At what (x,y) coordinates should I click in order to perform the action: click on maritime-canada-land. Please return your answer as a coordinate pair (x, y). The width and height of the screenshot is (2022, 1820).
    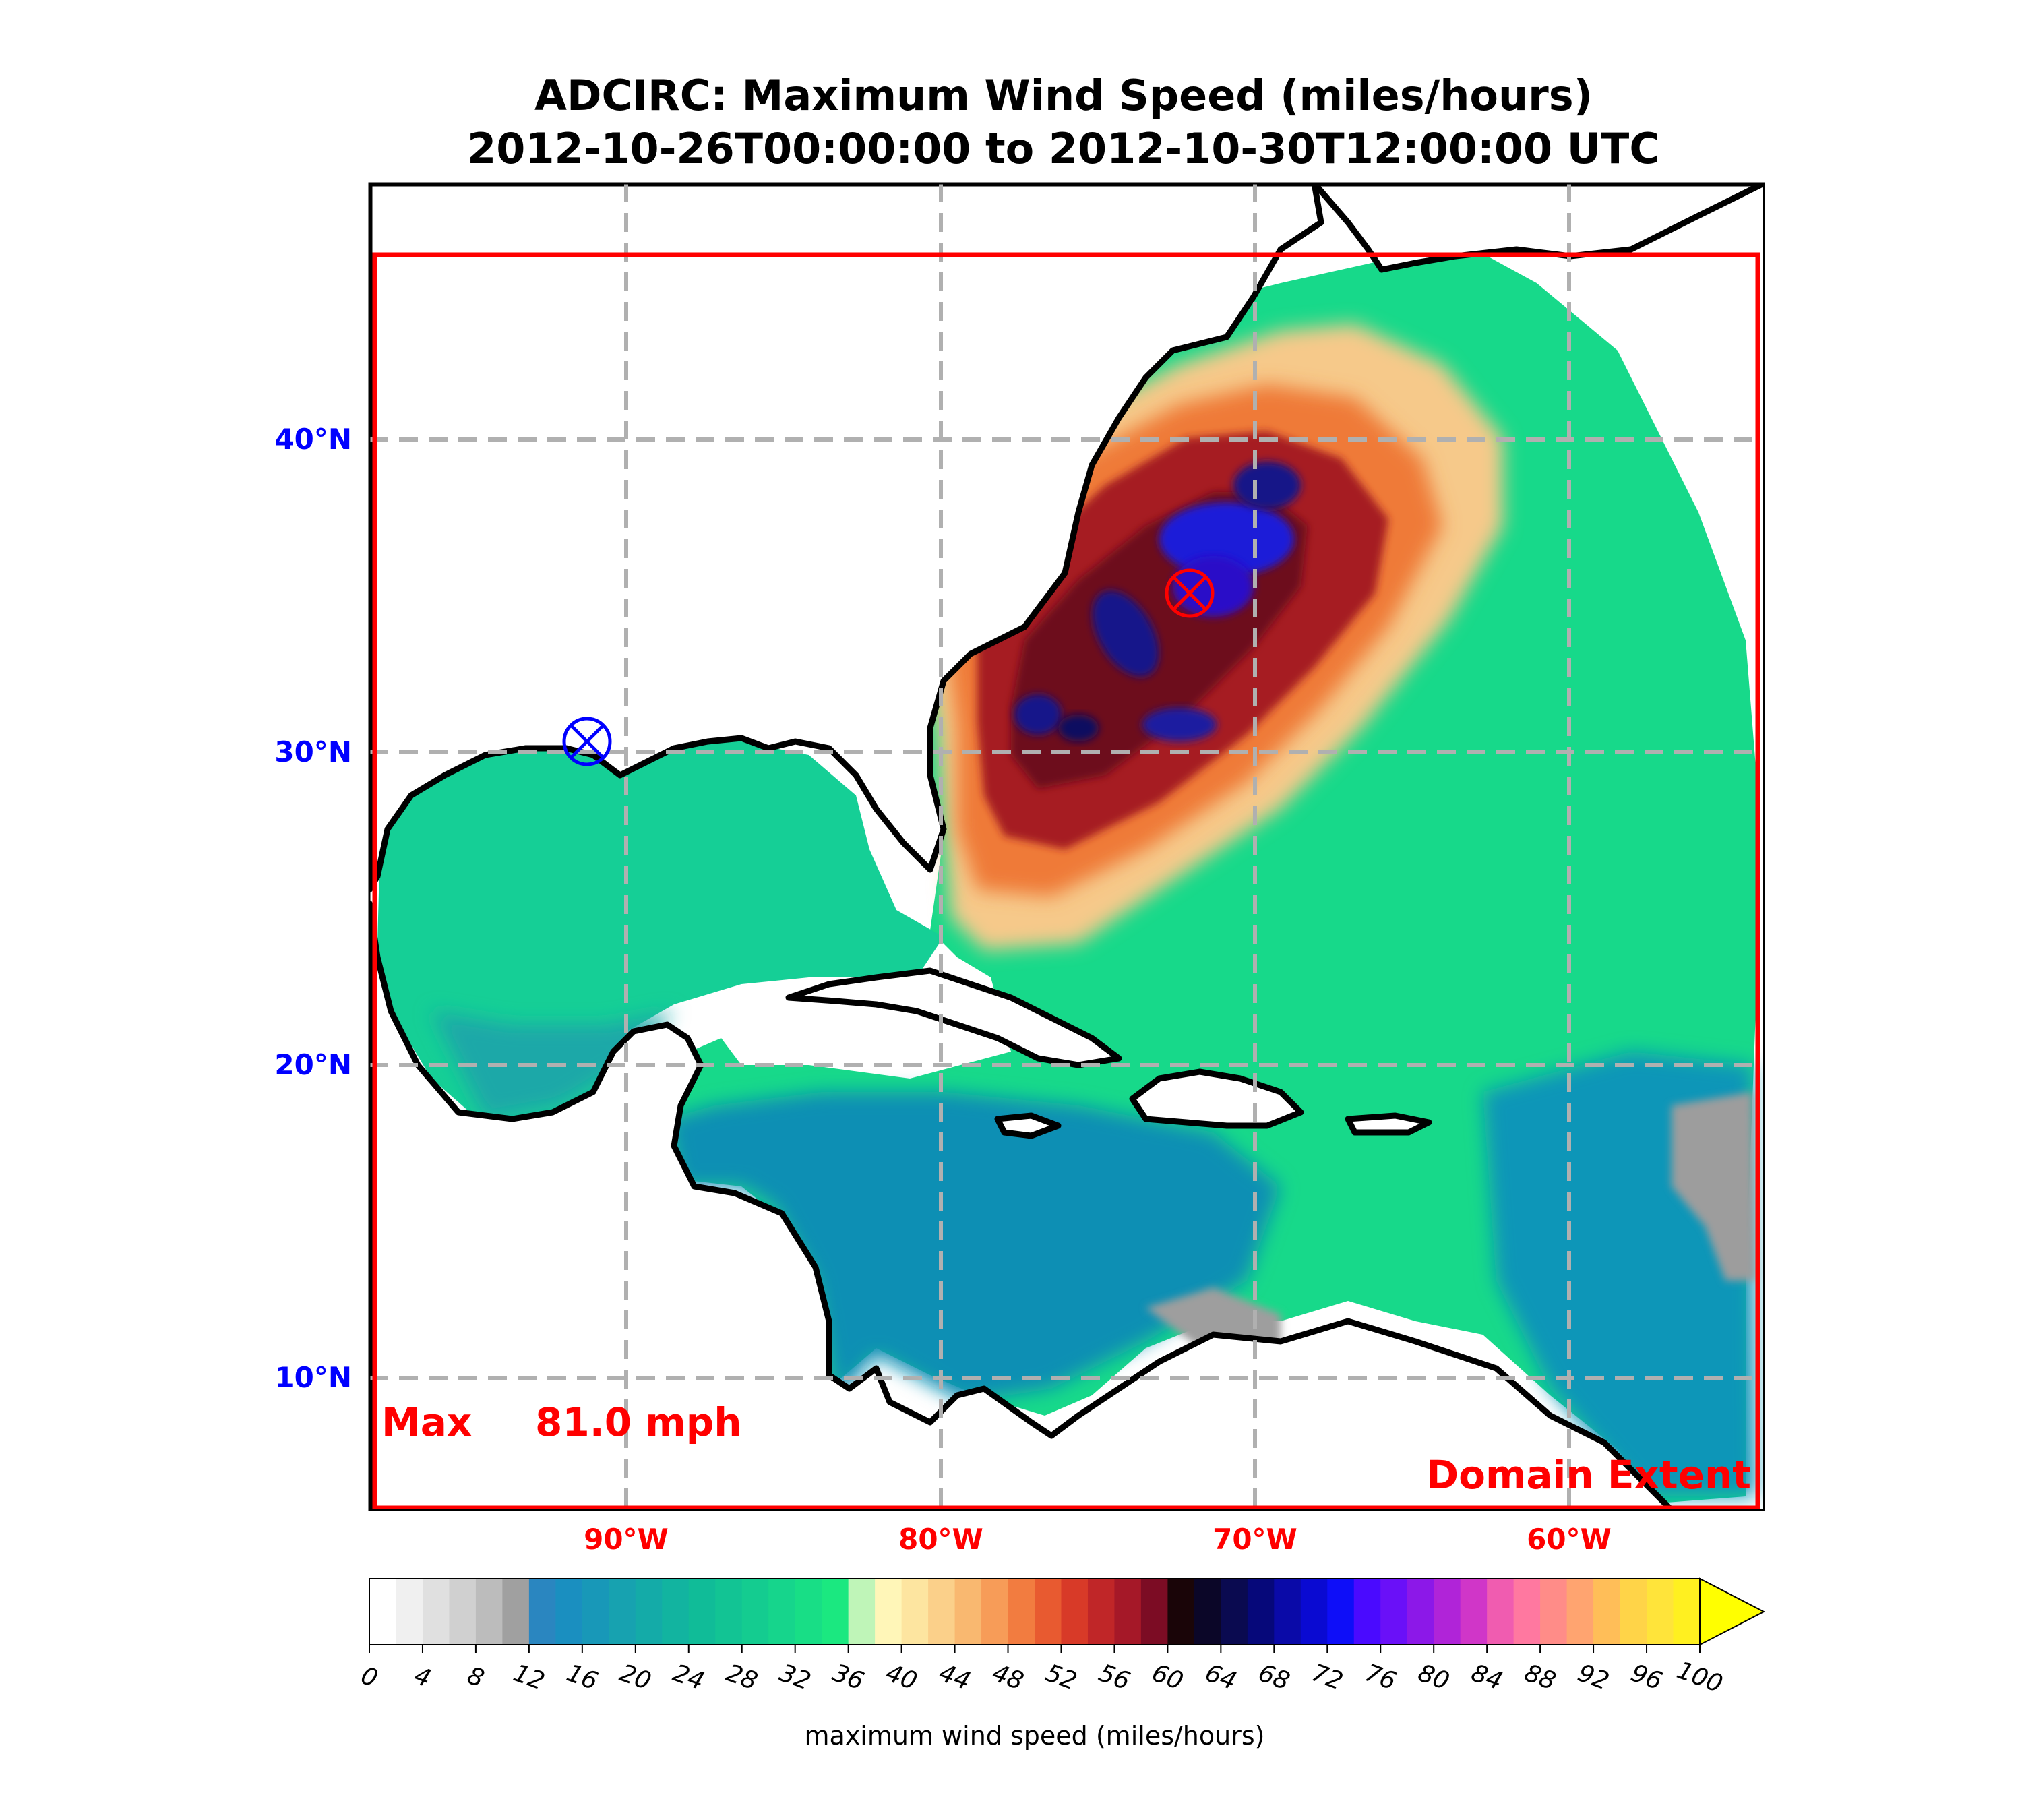
    Looking at the image, I should click on (1537, 228).